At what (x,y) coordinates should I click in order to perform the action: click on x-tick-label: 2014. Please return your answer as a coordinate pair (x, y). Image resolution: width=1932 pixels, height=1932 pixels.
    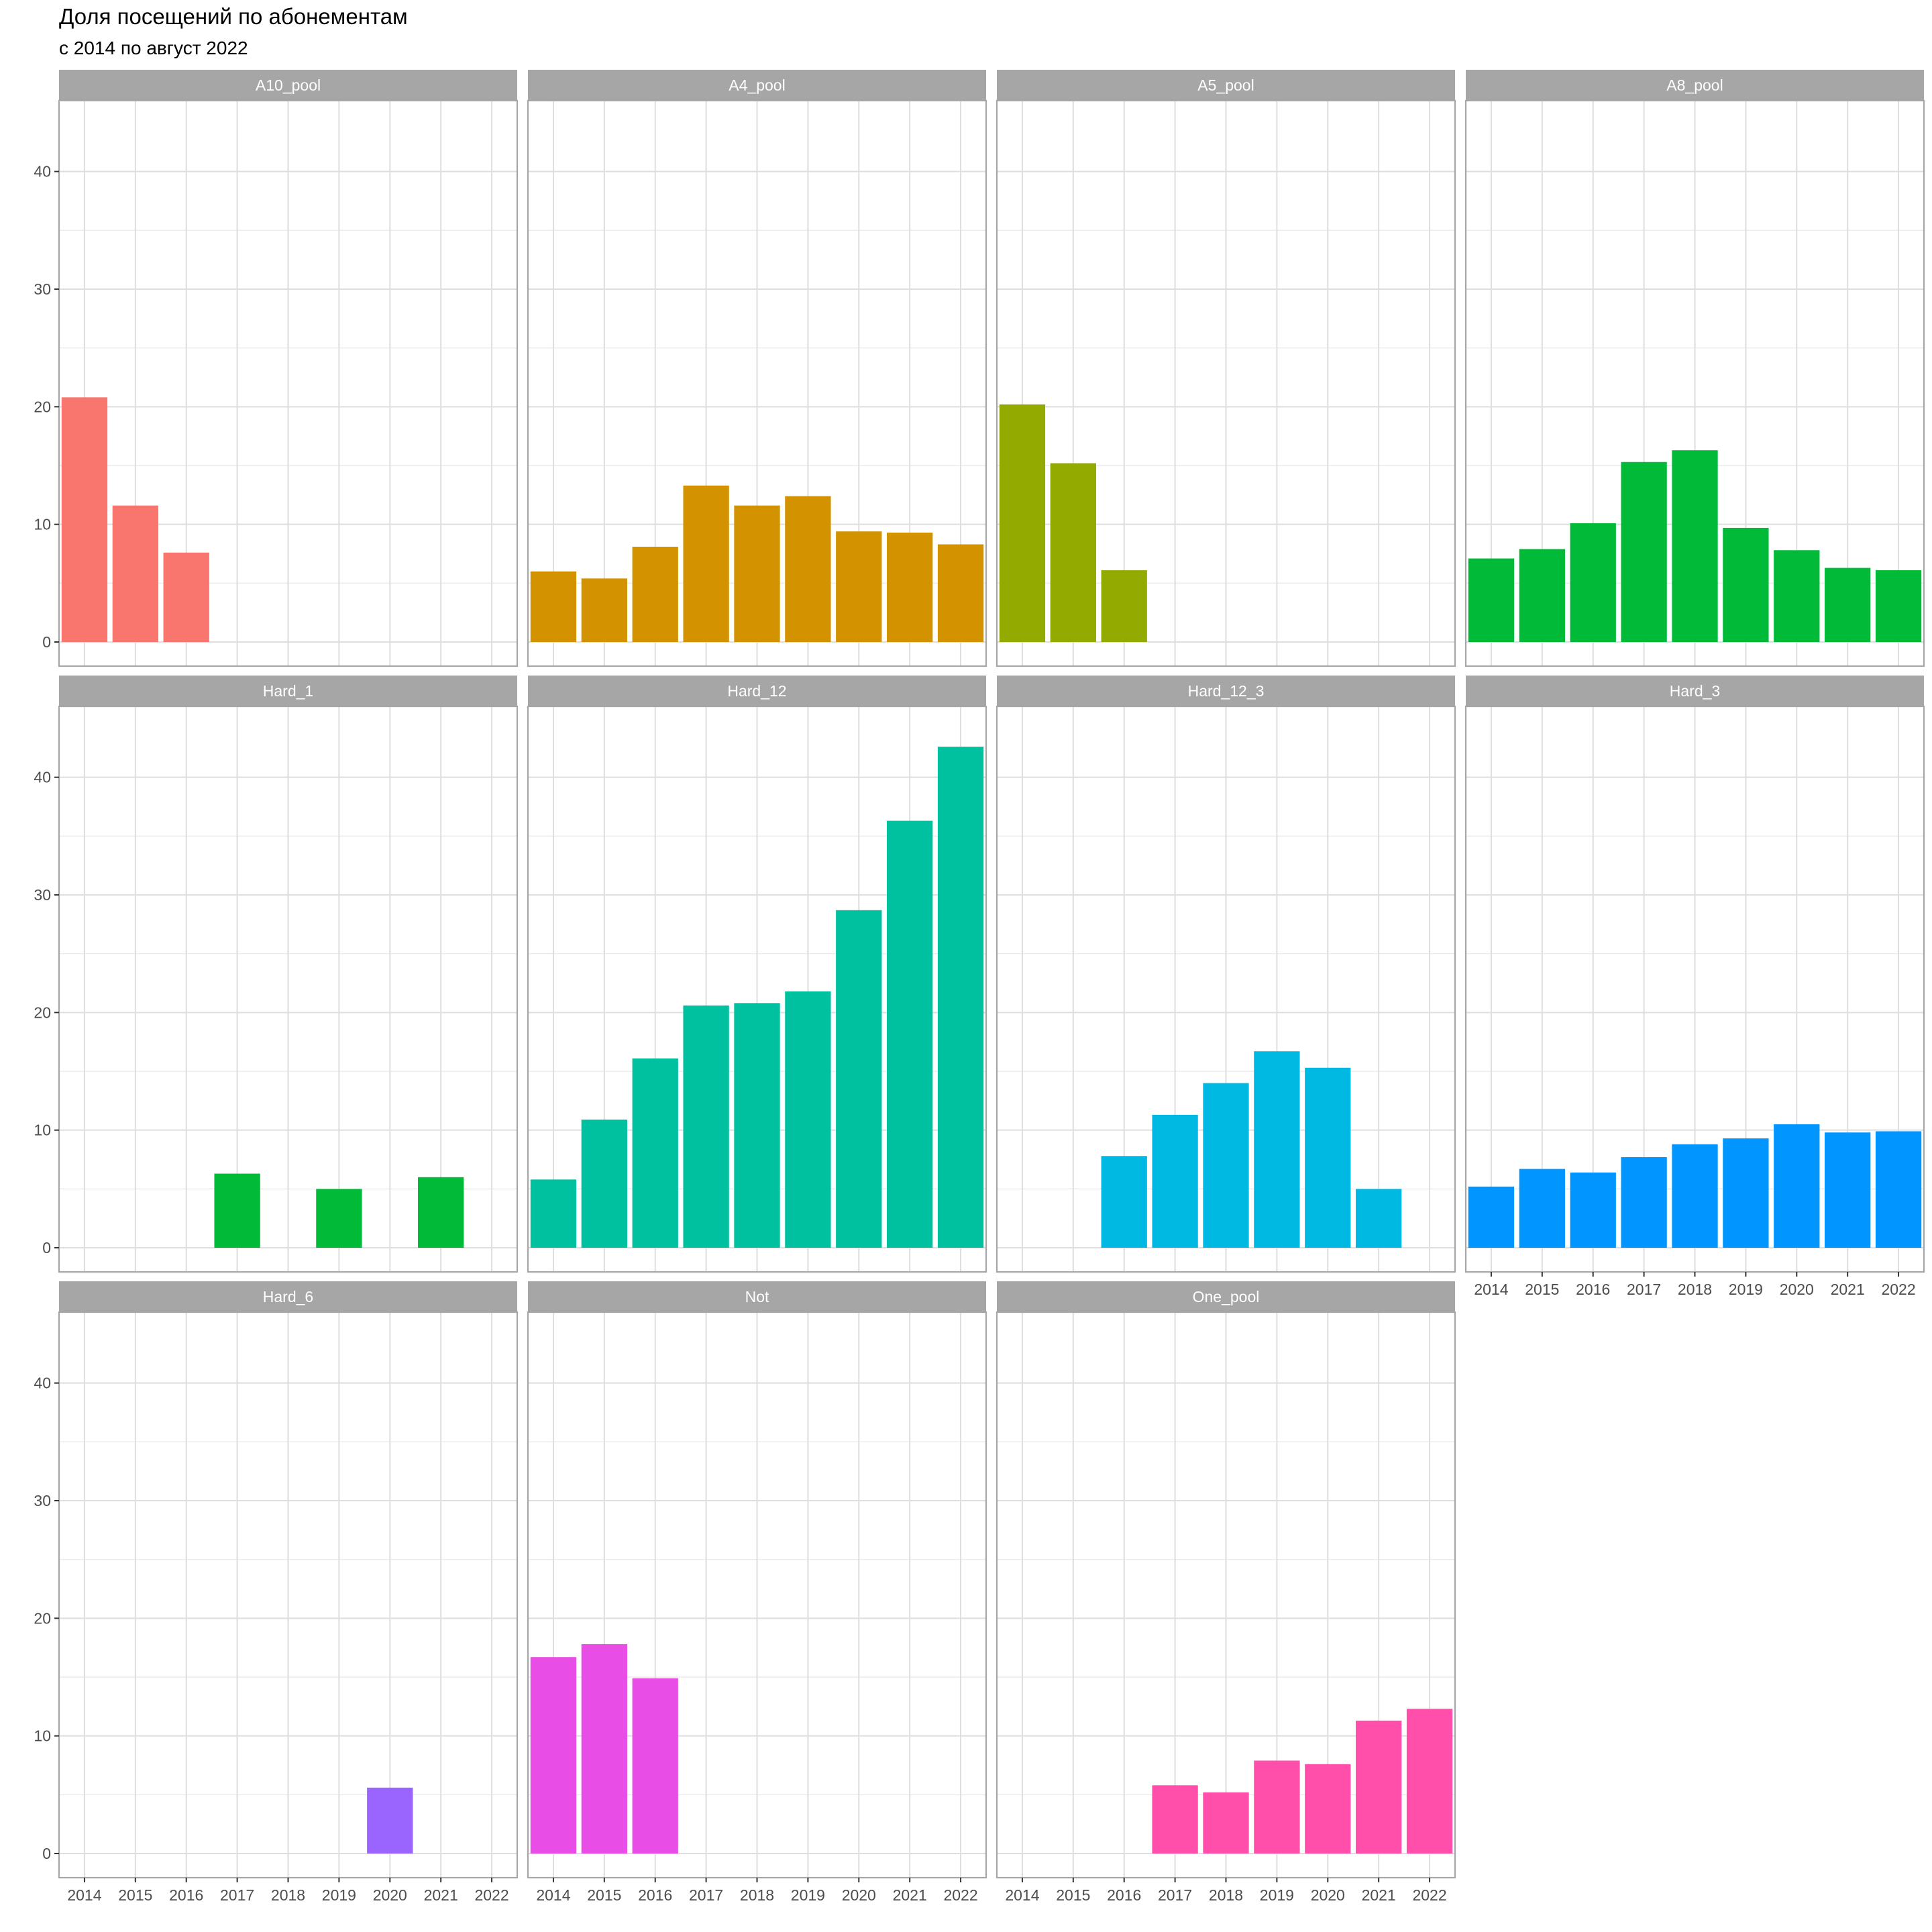
    Looking at the image, I should click on (553, 1895).